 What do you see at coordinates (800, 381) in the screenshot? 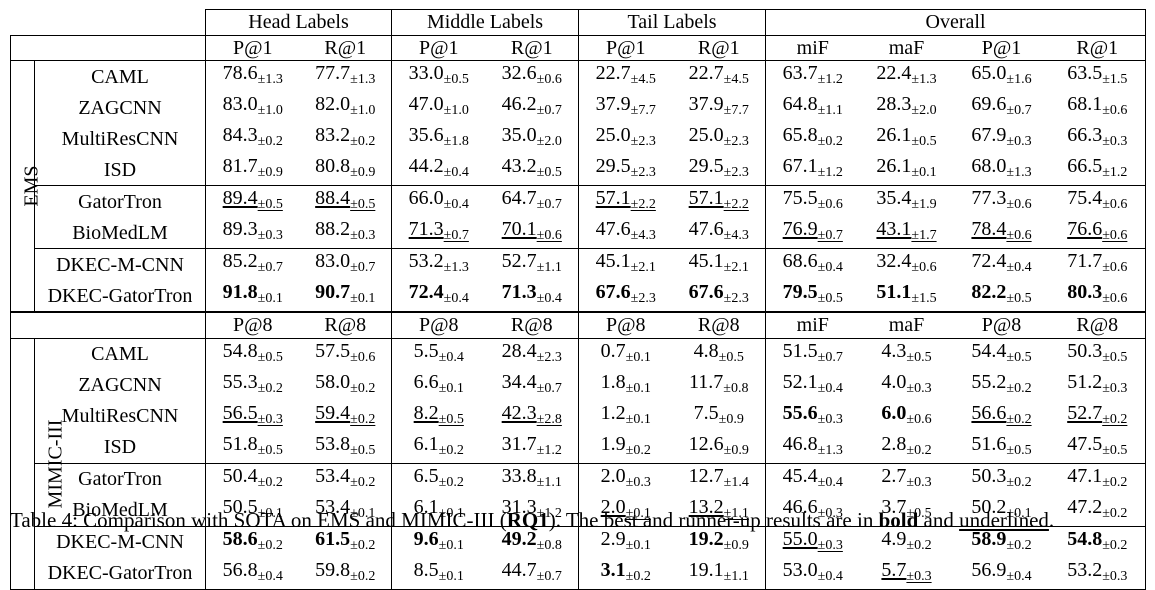
I see `metric-mean: 52.1` at bounding box center [800, 381].